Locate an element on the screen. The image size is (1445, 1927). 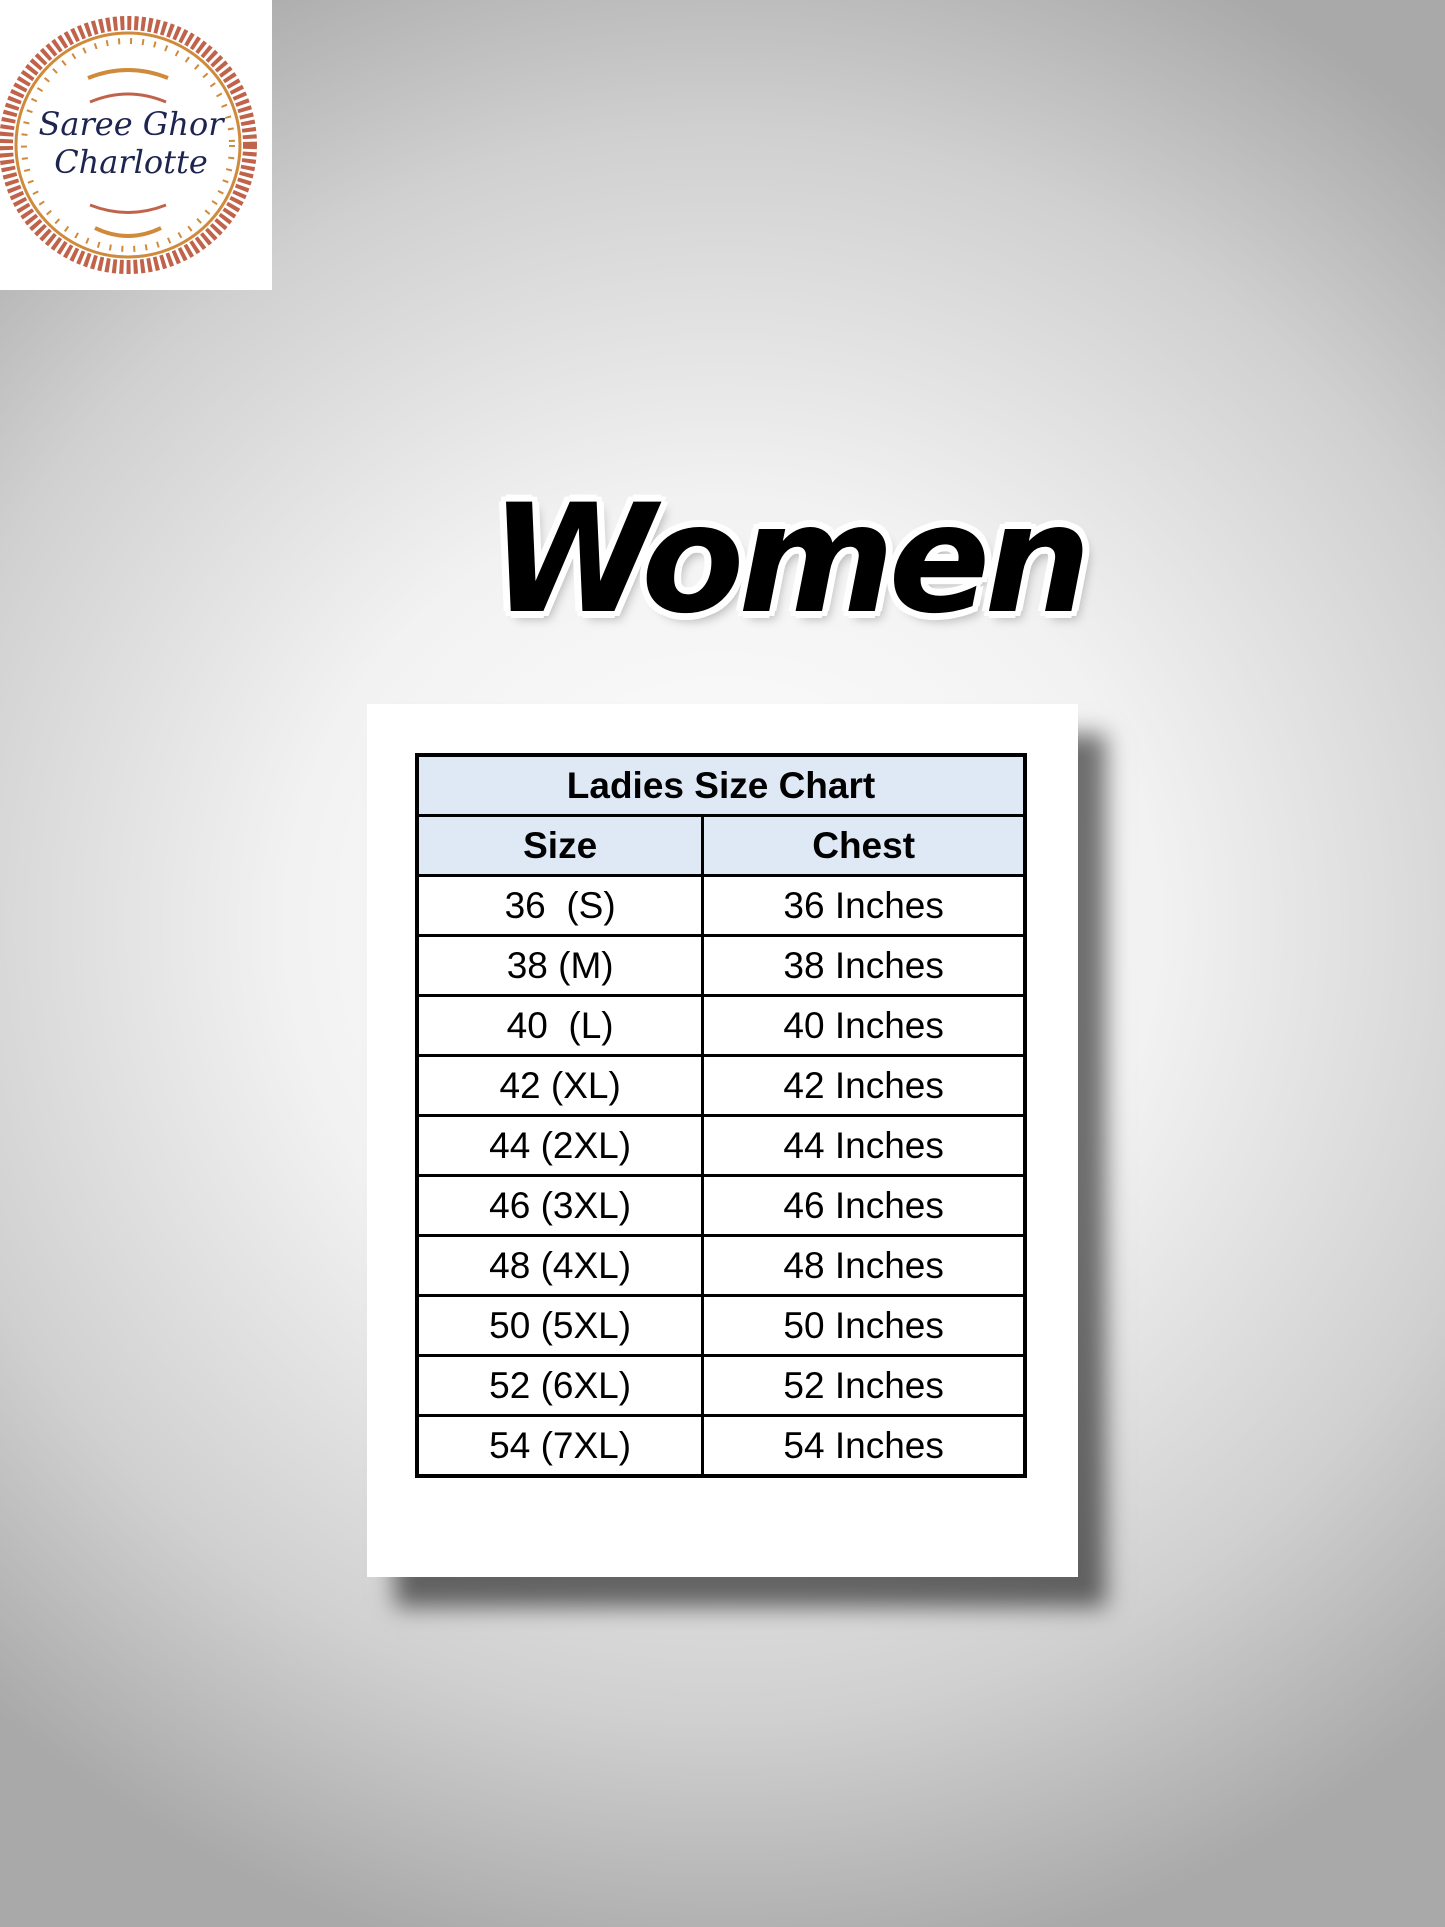
chest-cell: 36 Inches is located at coordinates (864, 905).